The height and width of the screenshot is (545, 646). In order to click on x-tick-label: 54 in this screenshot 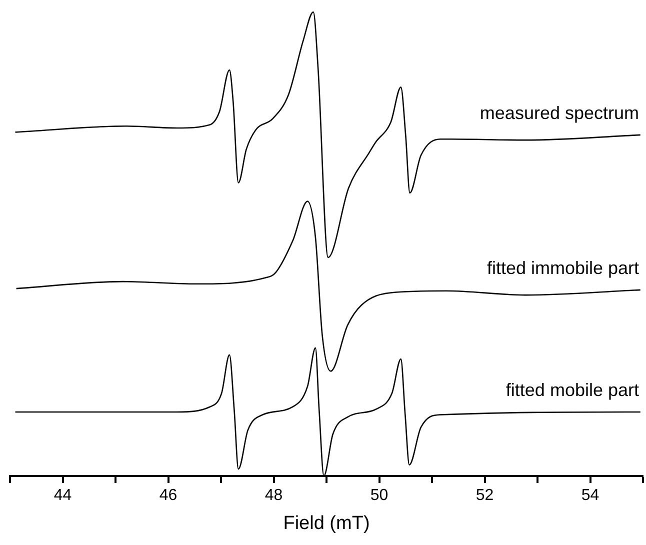, I will do `click(590, 495)`.